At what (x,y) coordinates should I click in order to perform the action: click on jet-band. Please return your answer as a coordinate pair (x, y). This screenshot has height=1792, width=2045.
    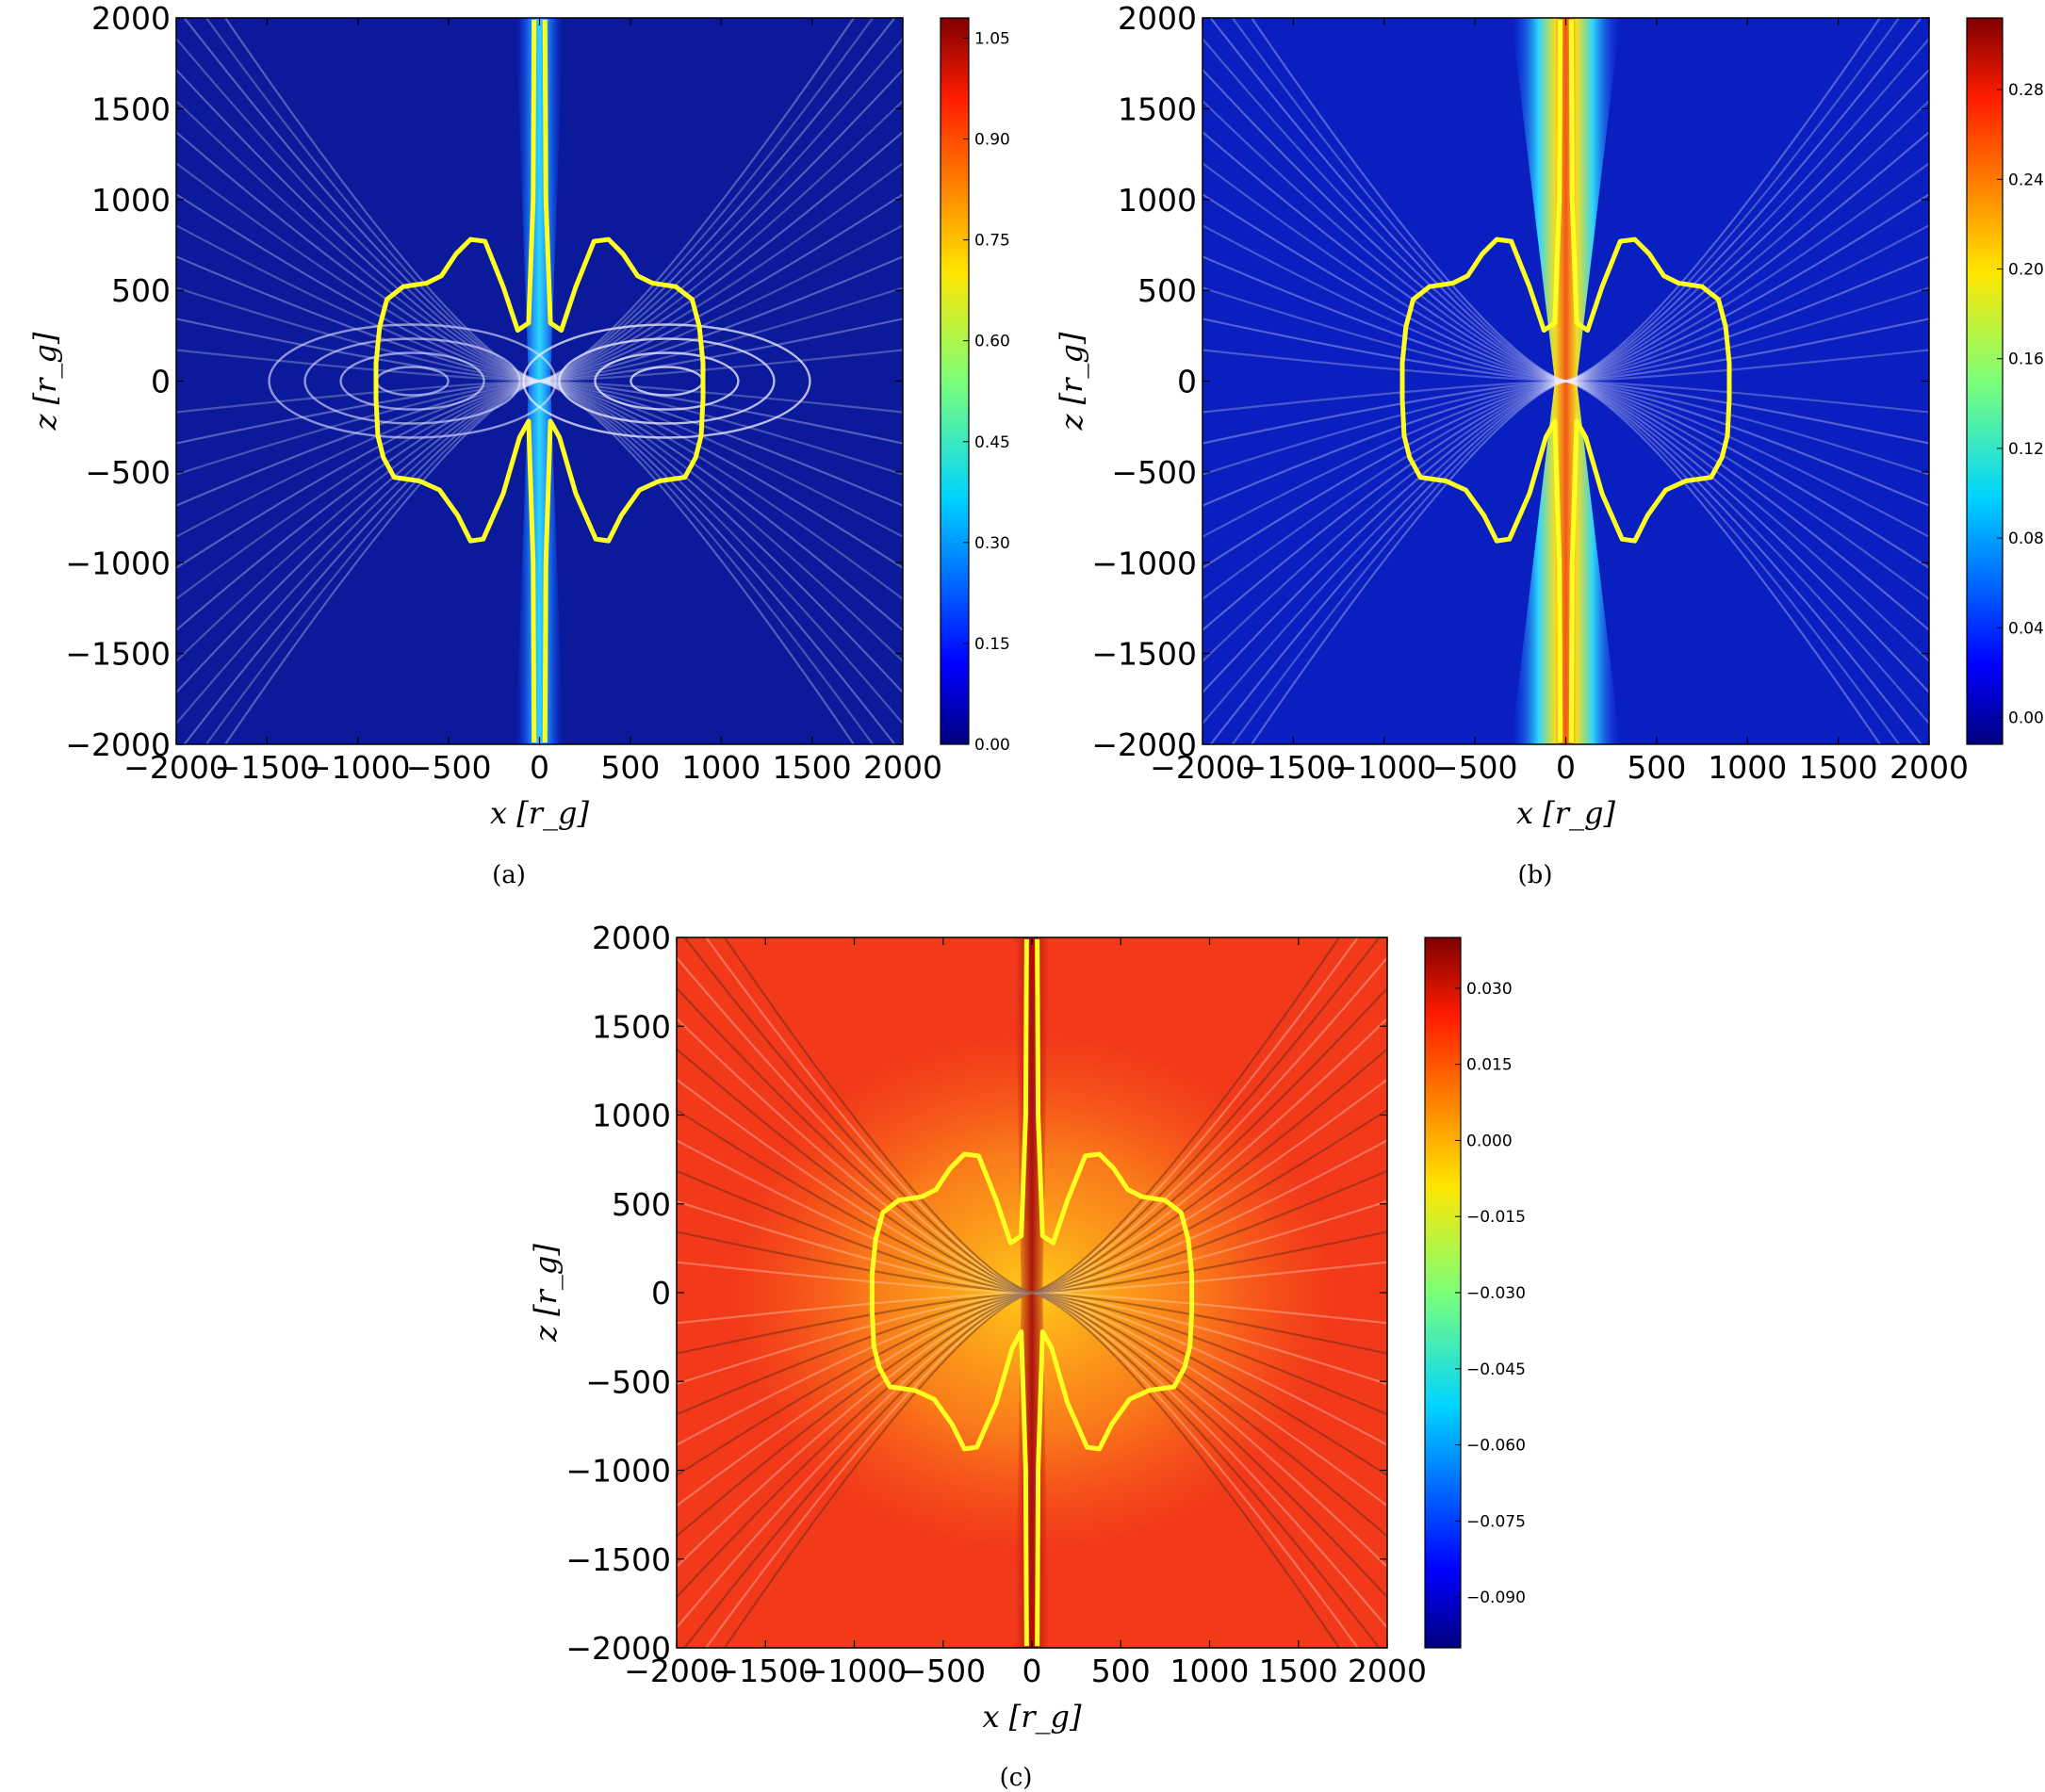
    Looking at the image, I should click on (1566, 381).